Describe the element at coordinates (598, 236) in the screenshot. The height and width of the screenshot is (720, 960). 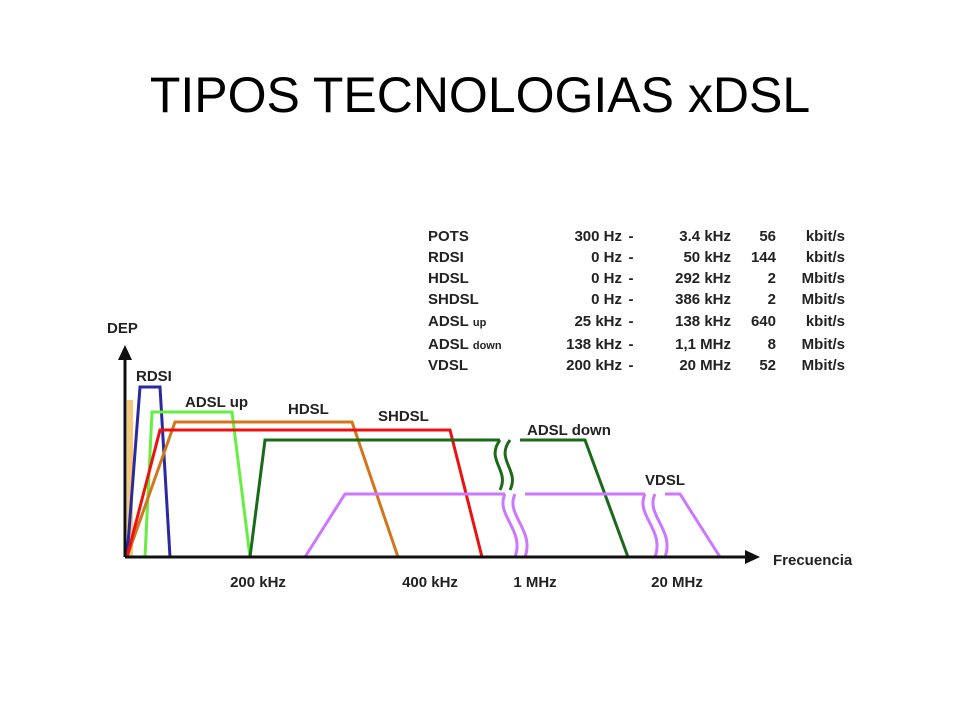
I see `freq-from: 300 Hz` at that location.